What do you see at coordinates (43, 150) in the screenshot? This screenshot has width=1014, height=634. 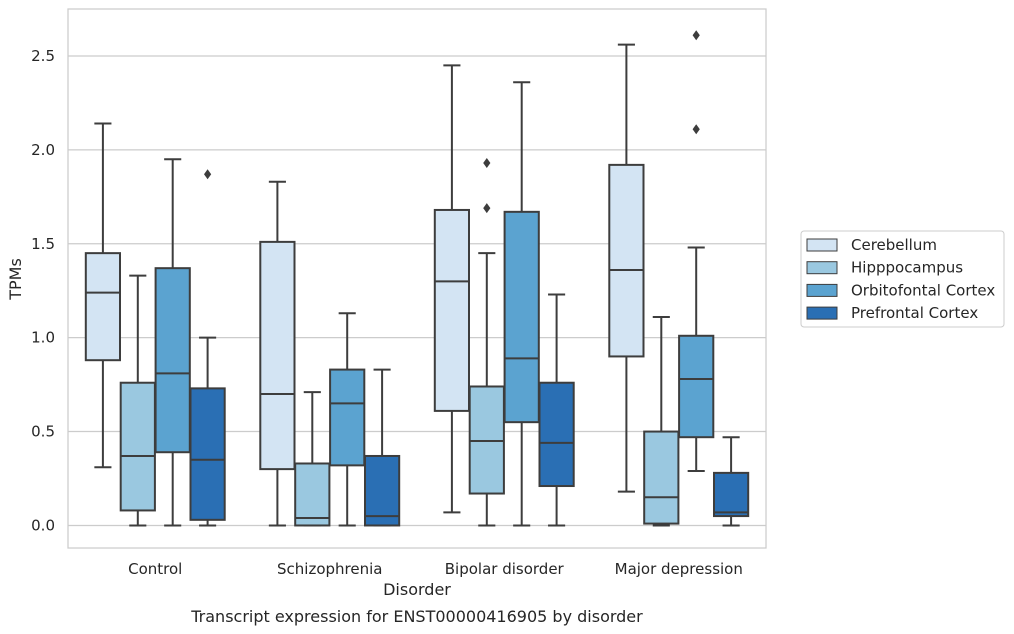 I see `y-tick-label: 2.0` at bounding box center [43, 150].